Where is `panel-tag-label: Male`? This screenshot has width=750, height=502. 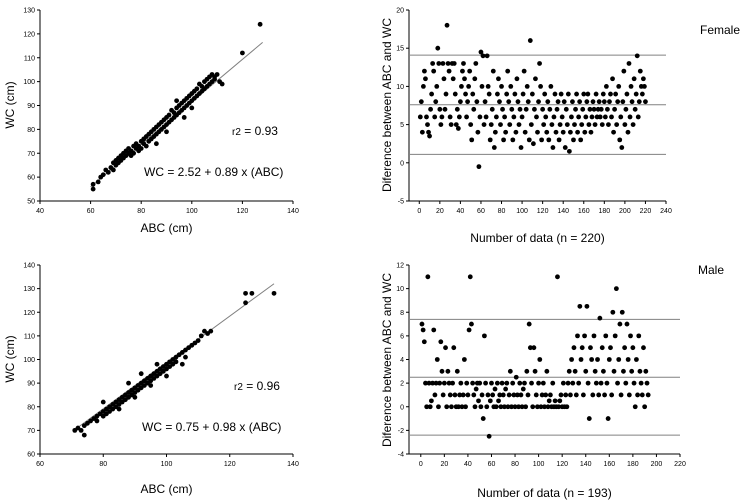
panel-tag-label: Male is located at coordinates (711, 270).